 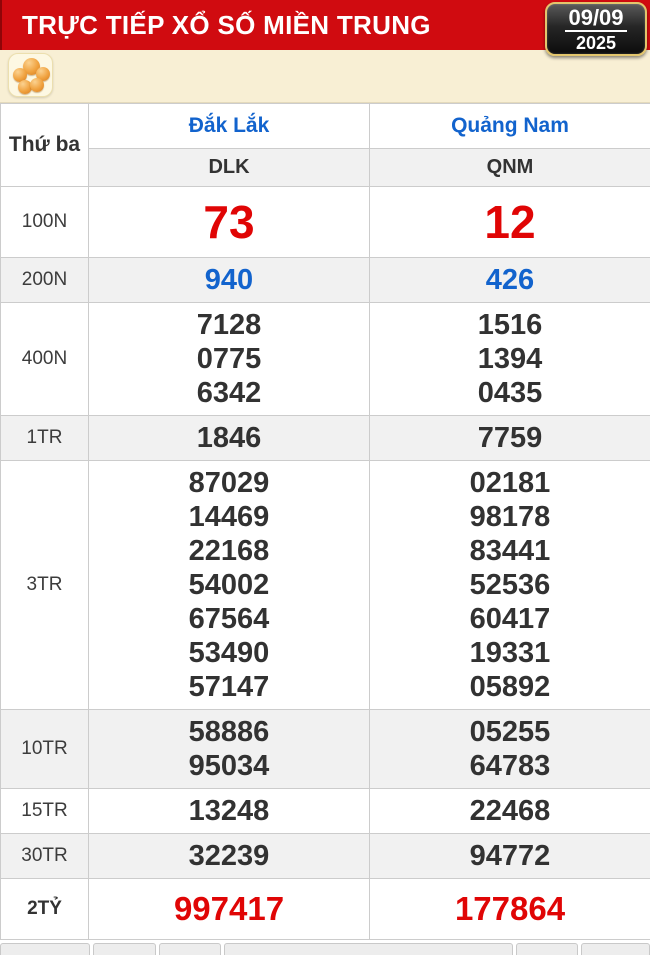 I want to click on table-row: 30TR 32239 94772, so click(x=325, y=856).